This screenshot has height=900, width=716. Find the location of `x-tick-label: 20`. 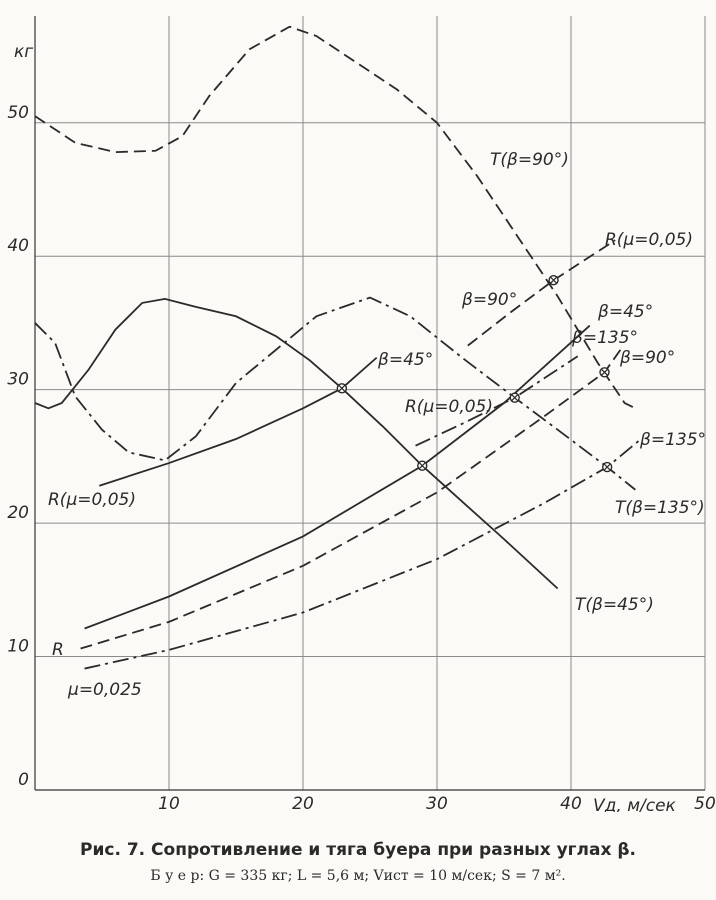

x-tick-label: 20 is located at coordinates (303, 803).